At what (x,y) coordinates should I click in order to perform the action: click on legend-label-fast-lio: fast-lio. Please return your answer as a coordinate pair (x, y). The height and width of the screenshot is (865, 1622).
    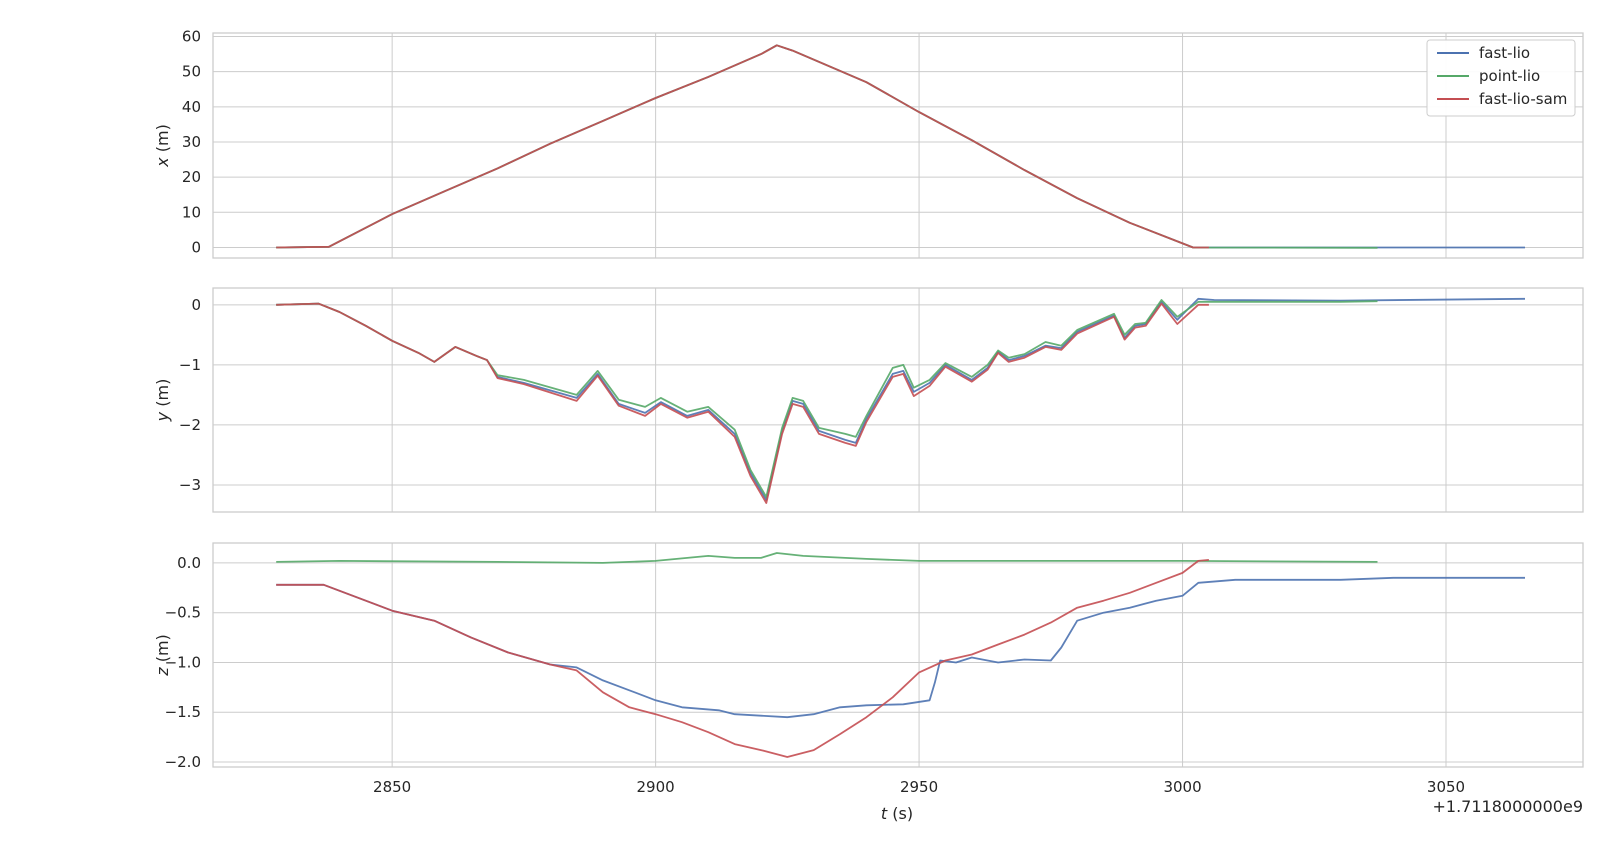
    Looking at the image, I should click on (1504, 53).